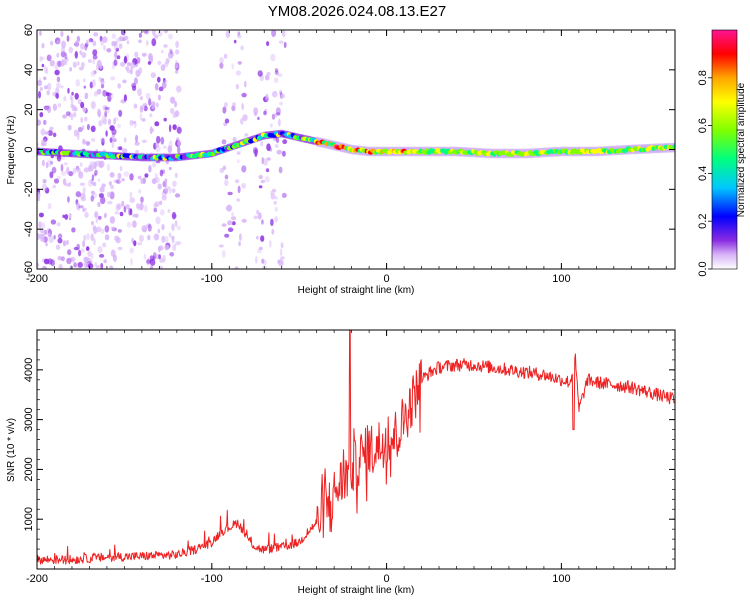 The height and width of the screenshot is (600, 750). I want to click on snr-xtick-label: 100, so click(561, 579).